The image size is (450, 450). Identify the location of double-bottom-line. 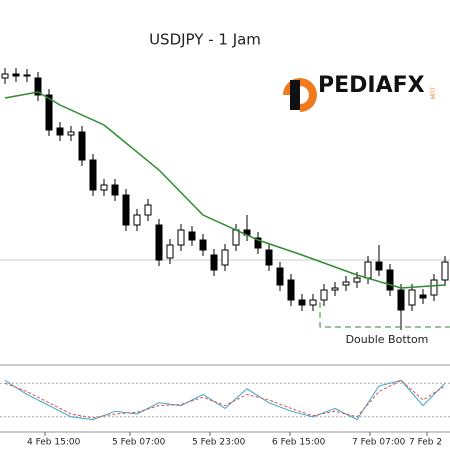
(384, 315).